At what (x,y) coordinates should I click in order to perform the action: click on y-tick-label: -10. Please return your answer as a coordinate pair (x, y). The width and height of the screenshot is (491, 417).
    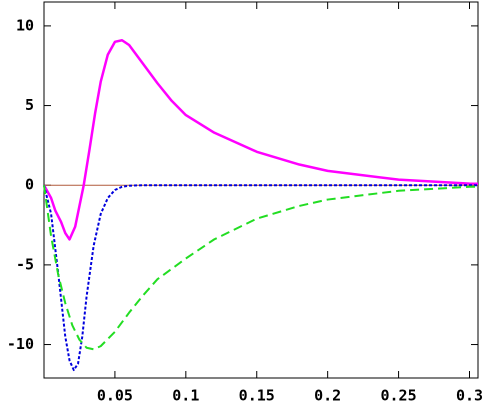
    Looking at the image, I should click on (20, 344).